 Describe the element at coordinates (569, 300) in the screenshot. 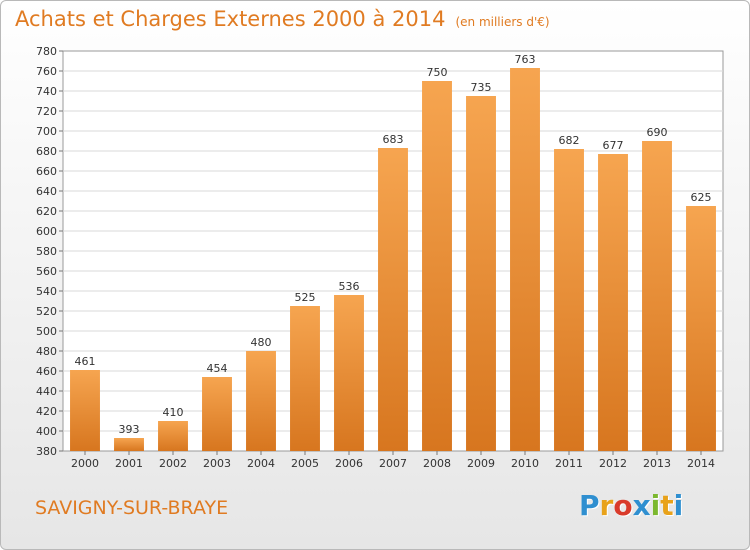

I see `bar-2011` at that location.